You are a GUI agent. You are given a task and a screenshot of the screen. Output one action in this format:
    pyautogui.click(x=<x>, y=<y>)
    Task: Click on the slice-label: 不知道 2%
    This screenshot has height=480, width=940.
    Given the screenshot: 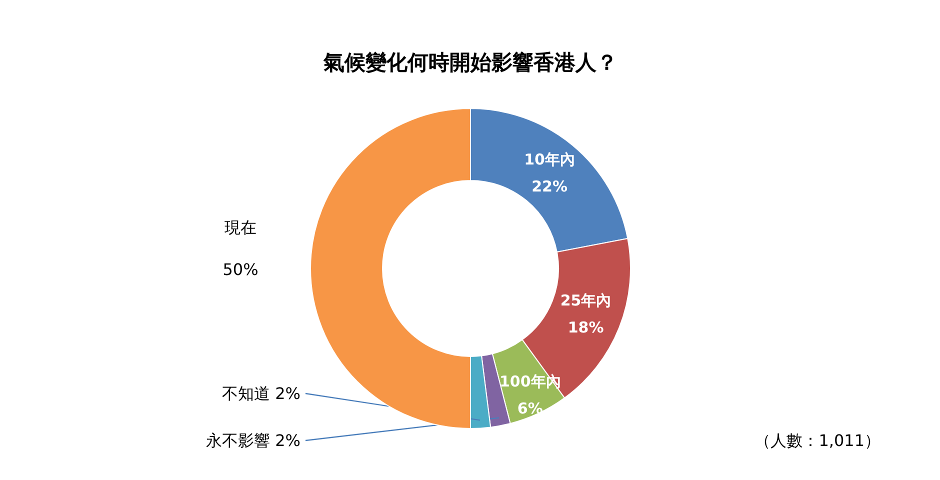 What is the action you would take?
    pyautogui.click(x=261, y=393)
    